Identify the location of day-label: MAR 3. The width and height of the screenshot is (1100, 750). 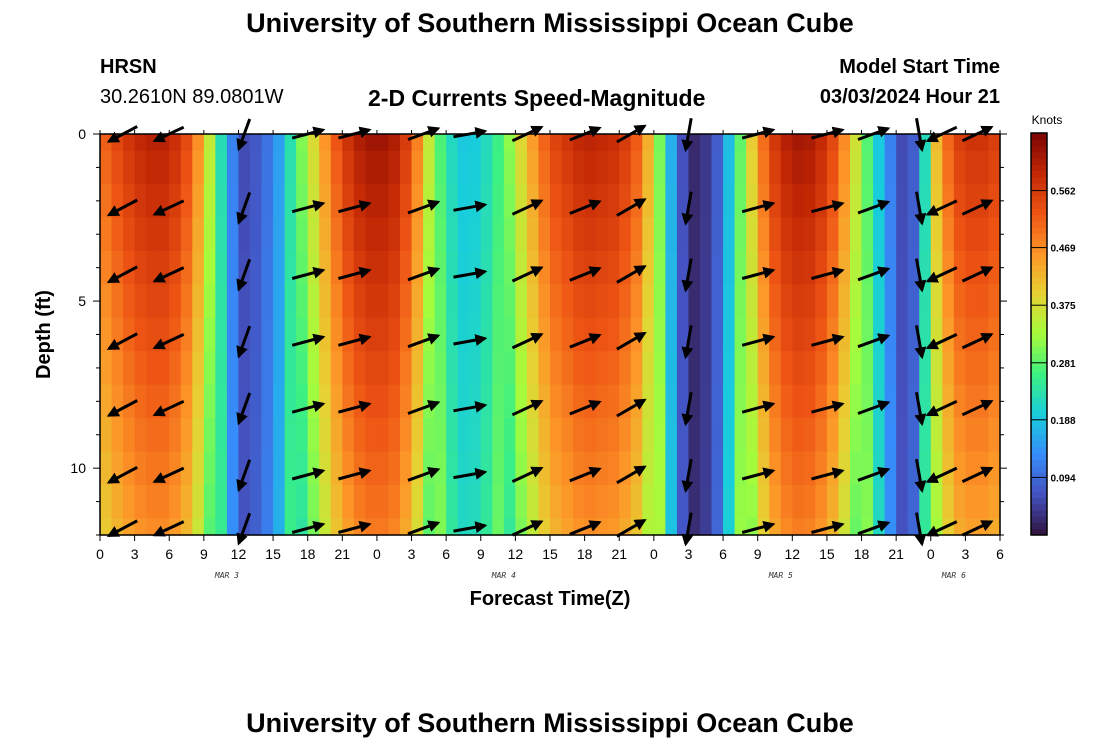
(226, 575).